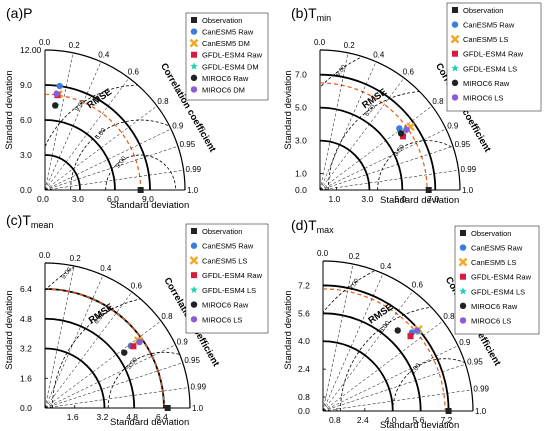 Image resolution: width=550 pixels, height=431 pixels. What do you see at coordinates (42, 225) in the screenshot?
I see `panel-title-sub: mean` at bounding box center [42, 225].